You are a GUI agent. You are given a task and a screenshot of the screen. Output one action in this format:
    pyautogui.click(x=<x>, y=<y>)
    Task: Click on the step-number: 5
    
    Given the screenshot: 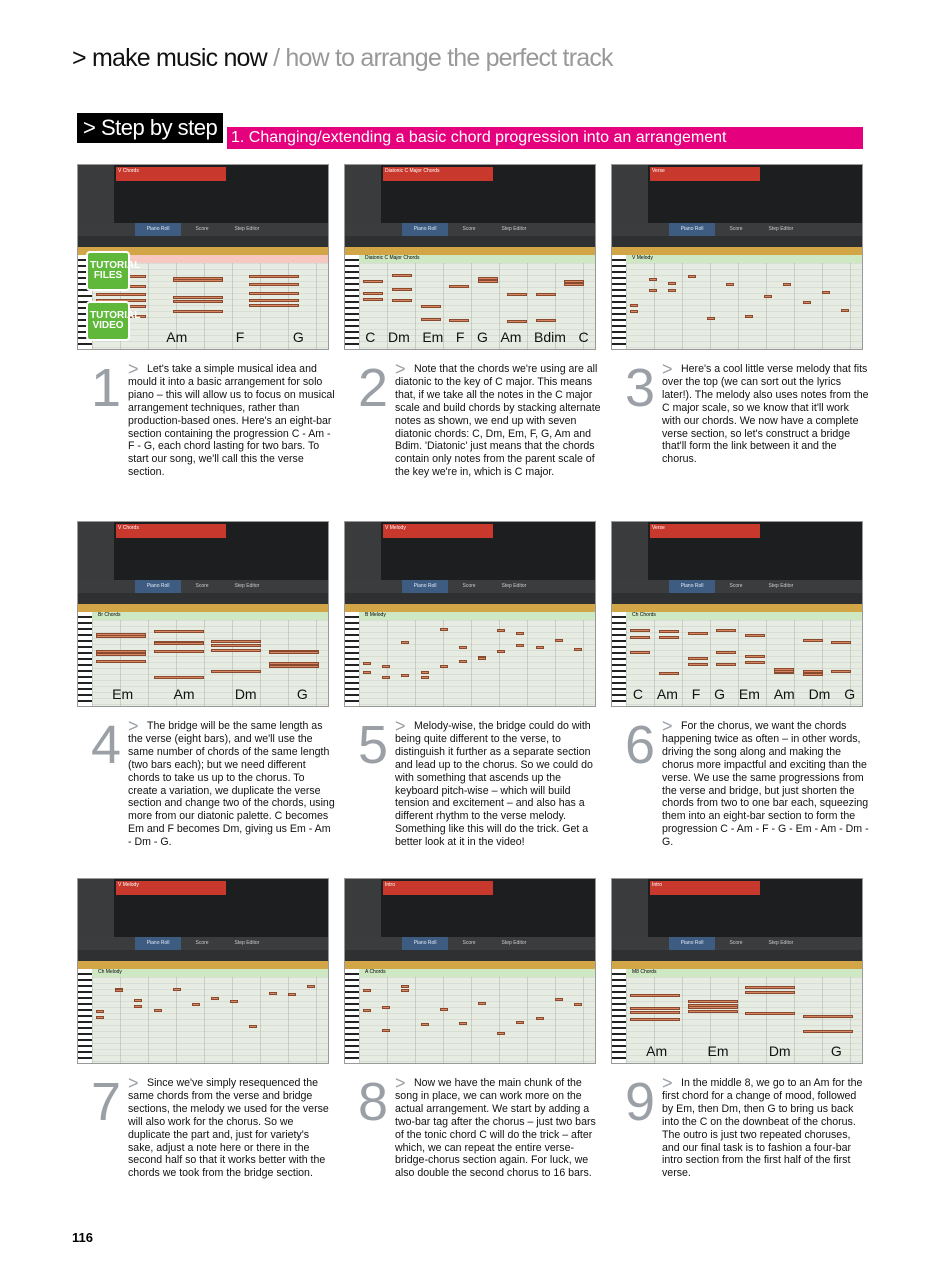 What is the action you would take?
    pyautogui.click(x=373, y=745)
    